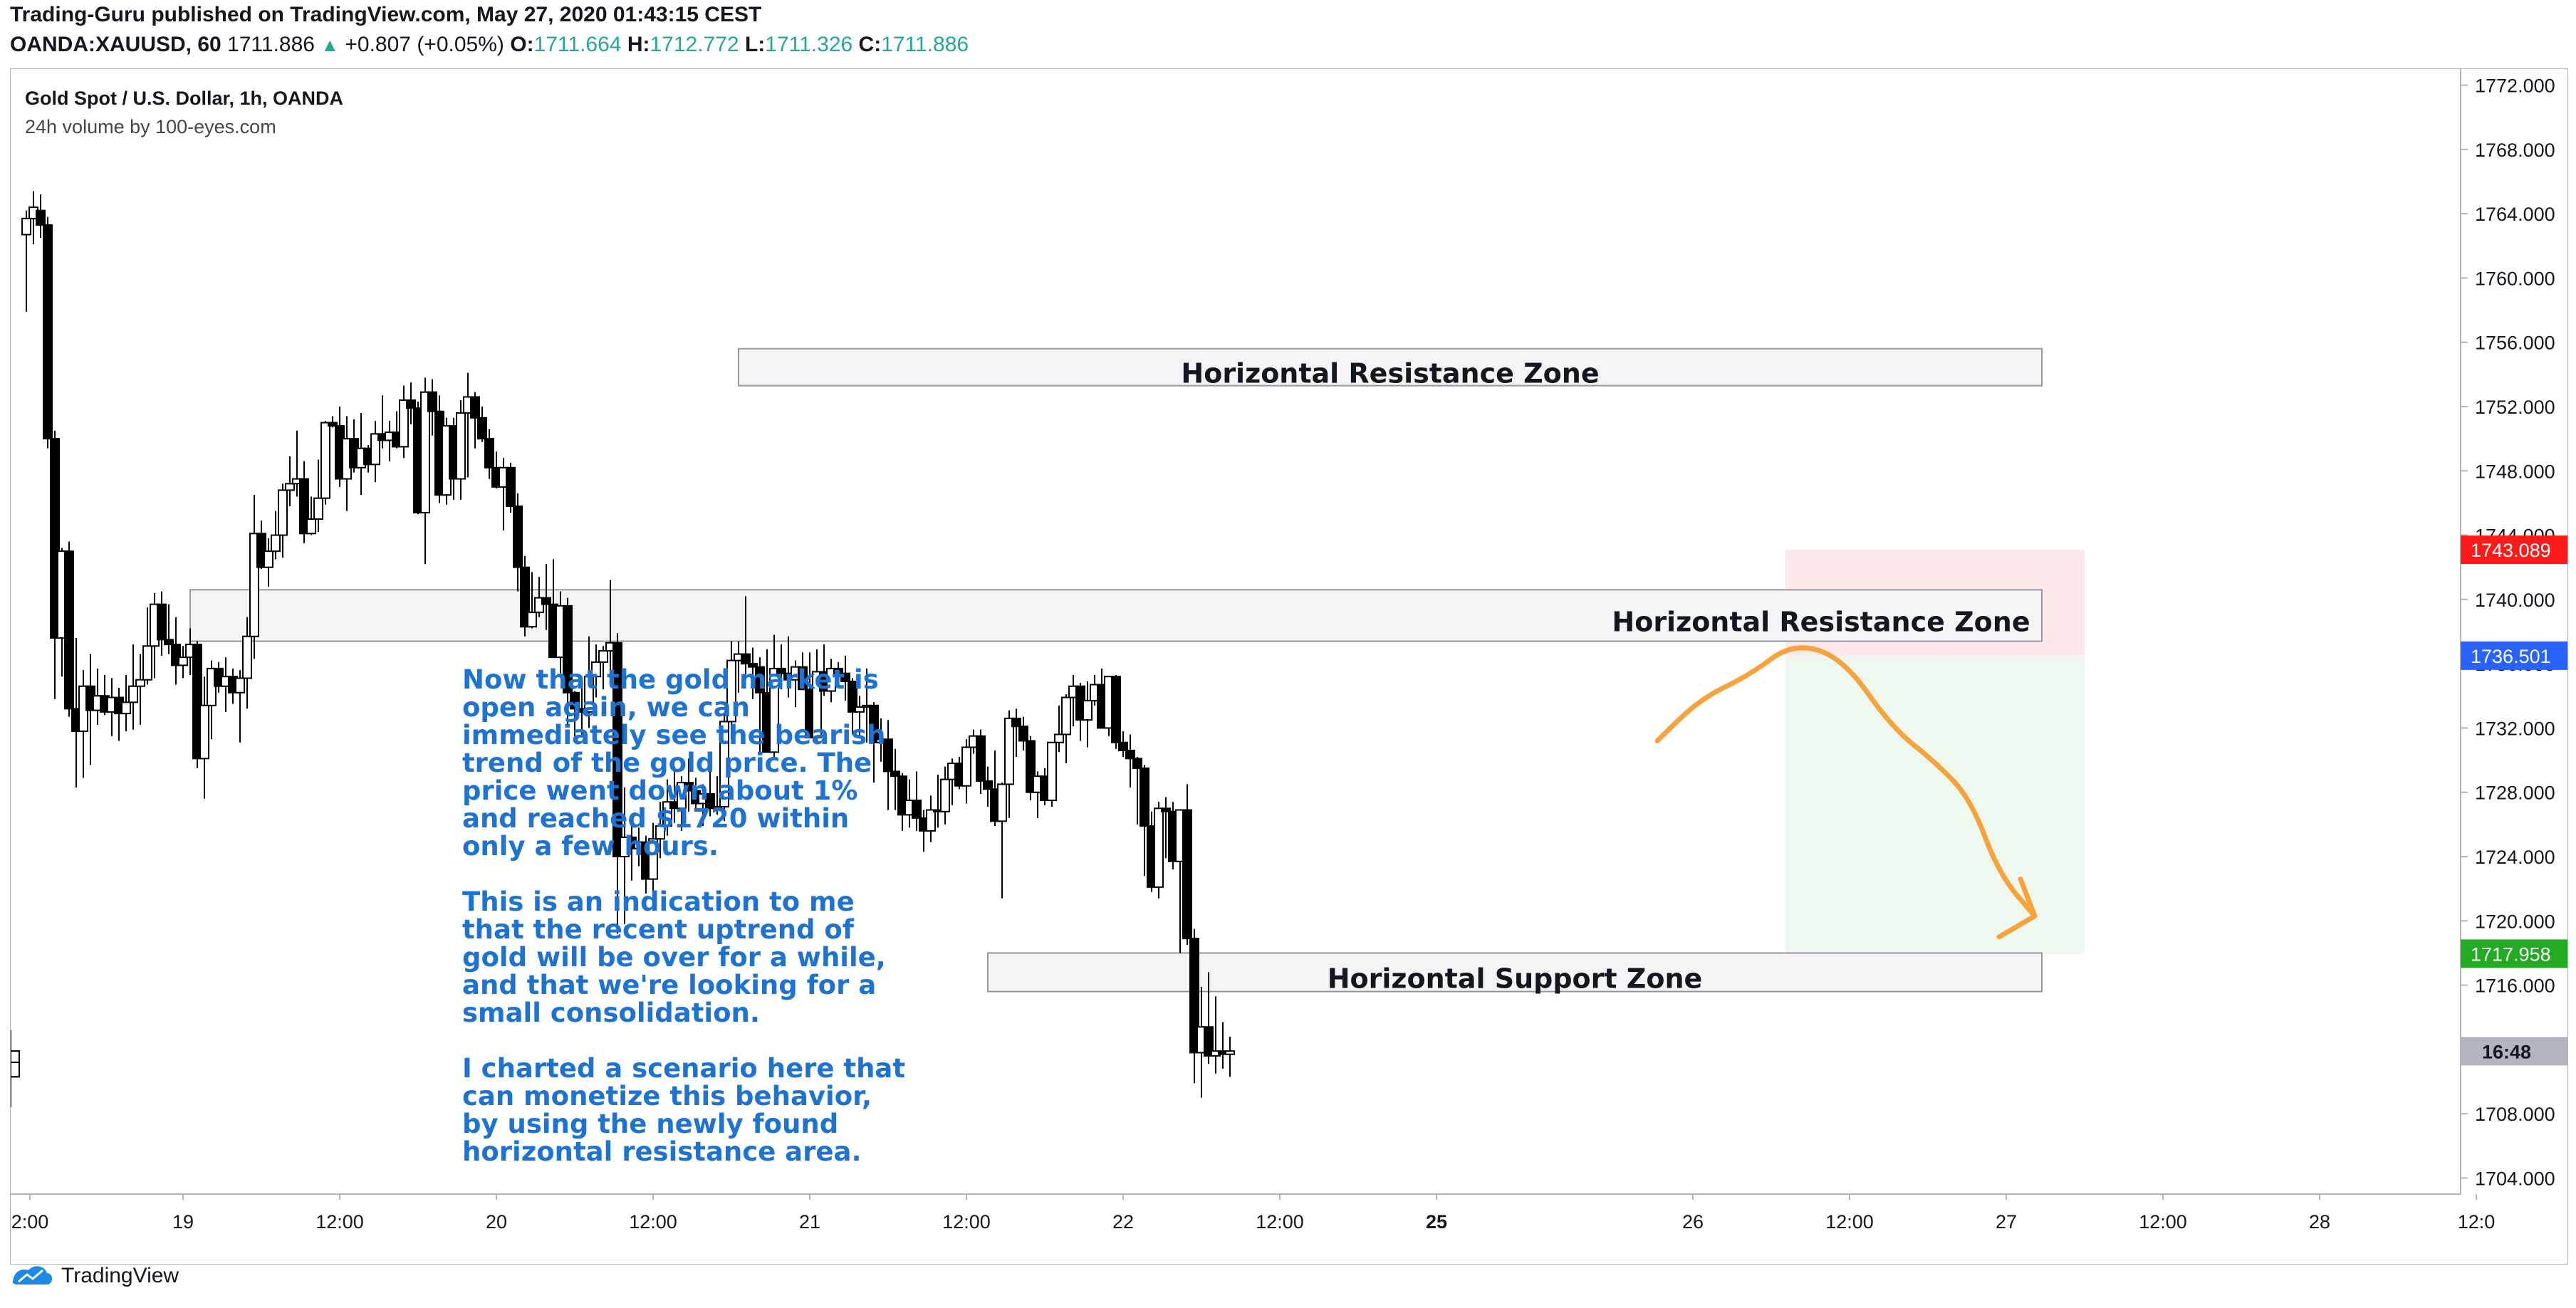 The height and width of the screenshot is (1308, 2576). What do you see at coordinates (658, 901) in the screenshot?
I see `annotation-line: This is an indication to me` at bounding box center [658, 901].